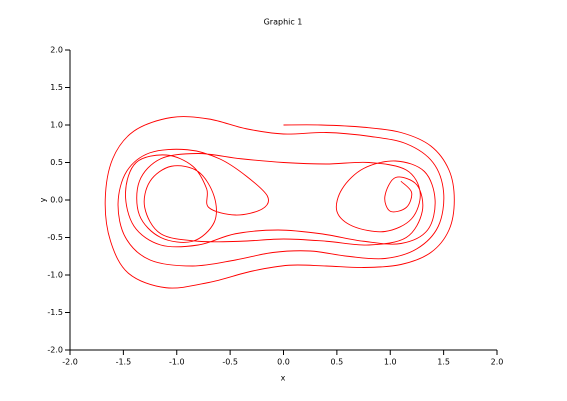 The image size is (567, 401). Describe the element at coordinates (56, 162) in the screenshot. I see `y-tick-label: 0.5` at that location.